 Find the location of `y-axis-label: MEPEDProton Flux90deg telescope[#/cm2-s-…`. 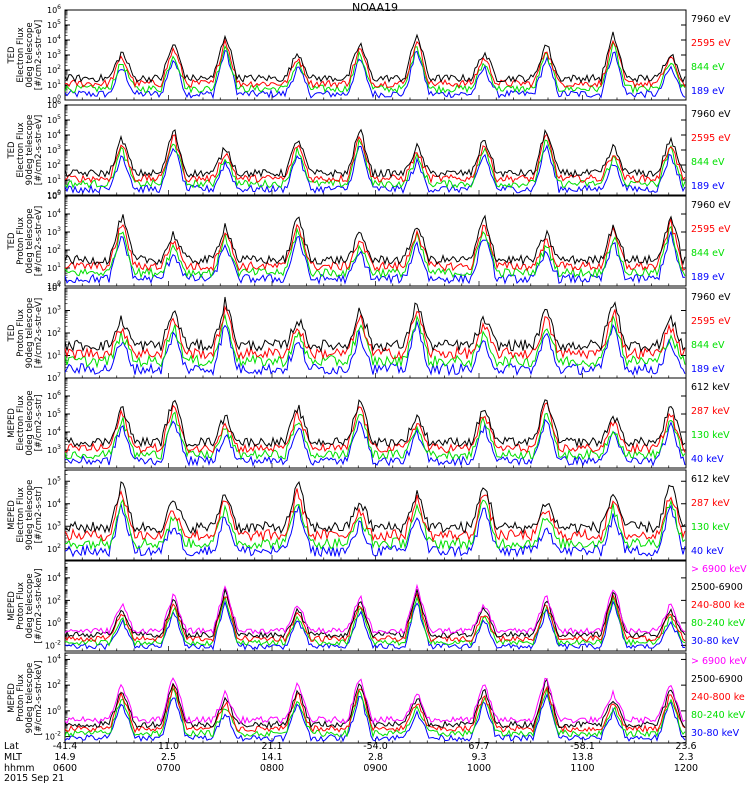

y-axis-label: MEPEDProton Flux90deg telescope[#/cm2-s-… is located at coordinates (25, 698).